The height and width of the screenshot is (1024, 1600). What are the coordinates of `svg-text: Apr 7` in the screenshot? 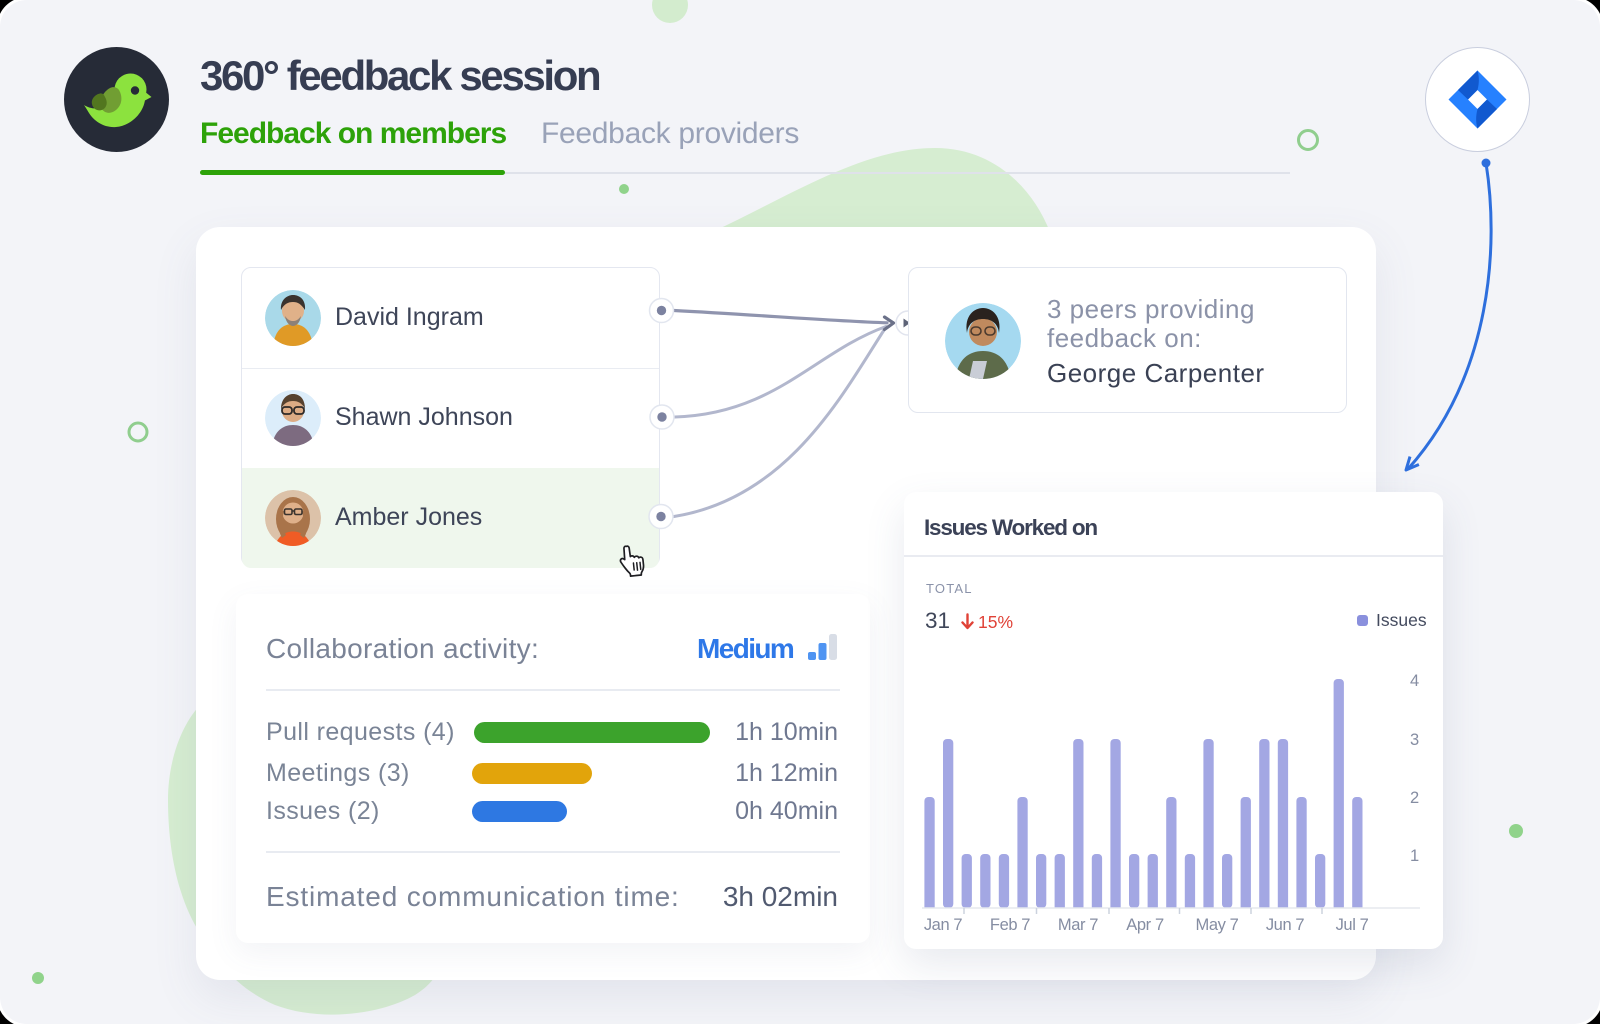 It's located at (1145, 925).